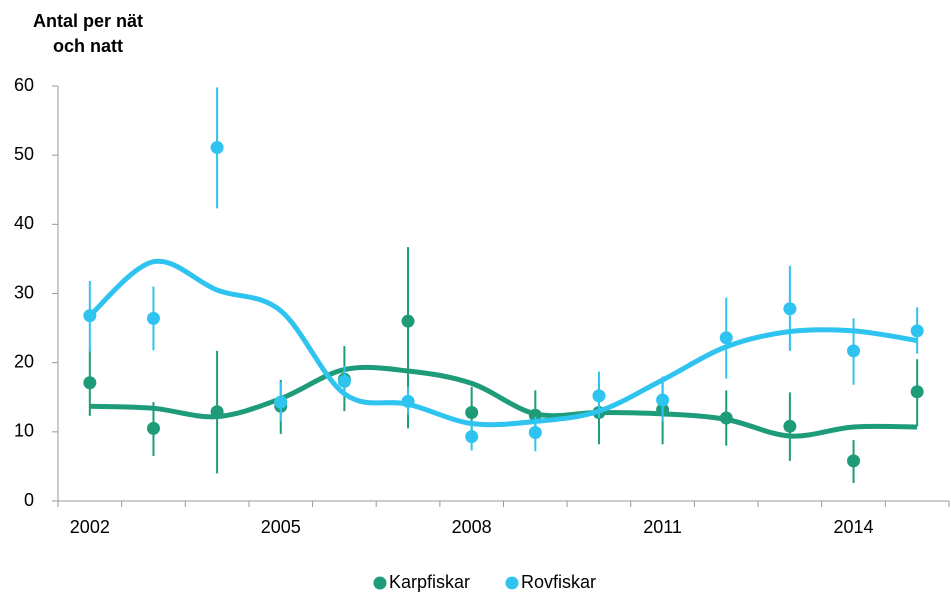  I want to click on y-tick-label: 30, so click(24, 292).